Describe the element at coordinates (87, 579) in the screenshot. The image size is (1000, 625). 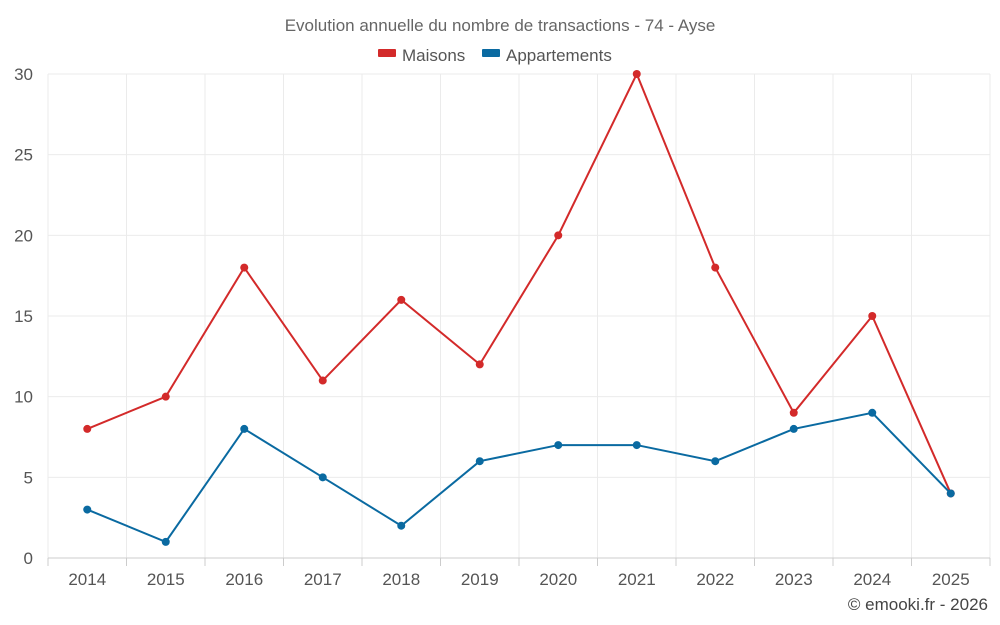
I see `x-tick-label: 2014` at that location.